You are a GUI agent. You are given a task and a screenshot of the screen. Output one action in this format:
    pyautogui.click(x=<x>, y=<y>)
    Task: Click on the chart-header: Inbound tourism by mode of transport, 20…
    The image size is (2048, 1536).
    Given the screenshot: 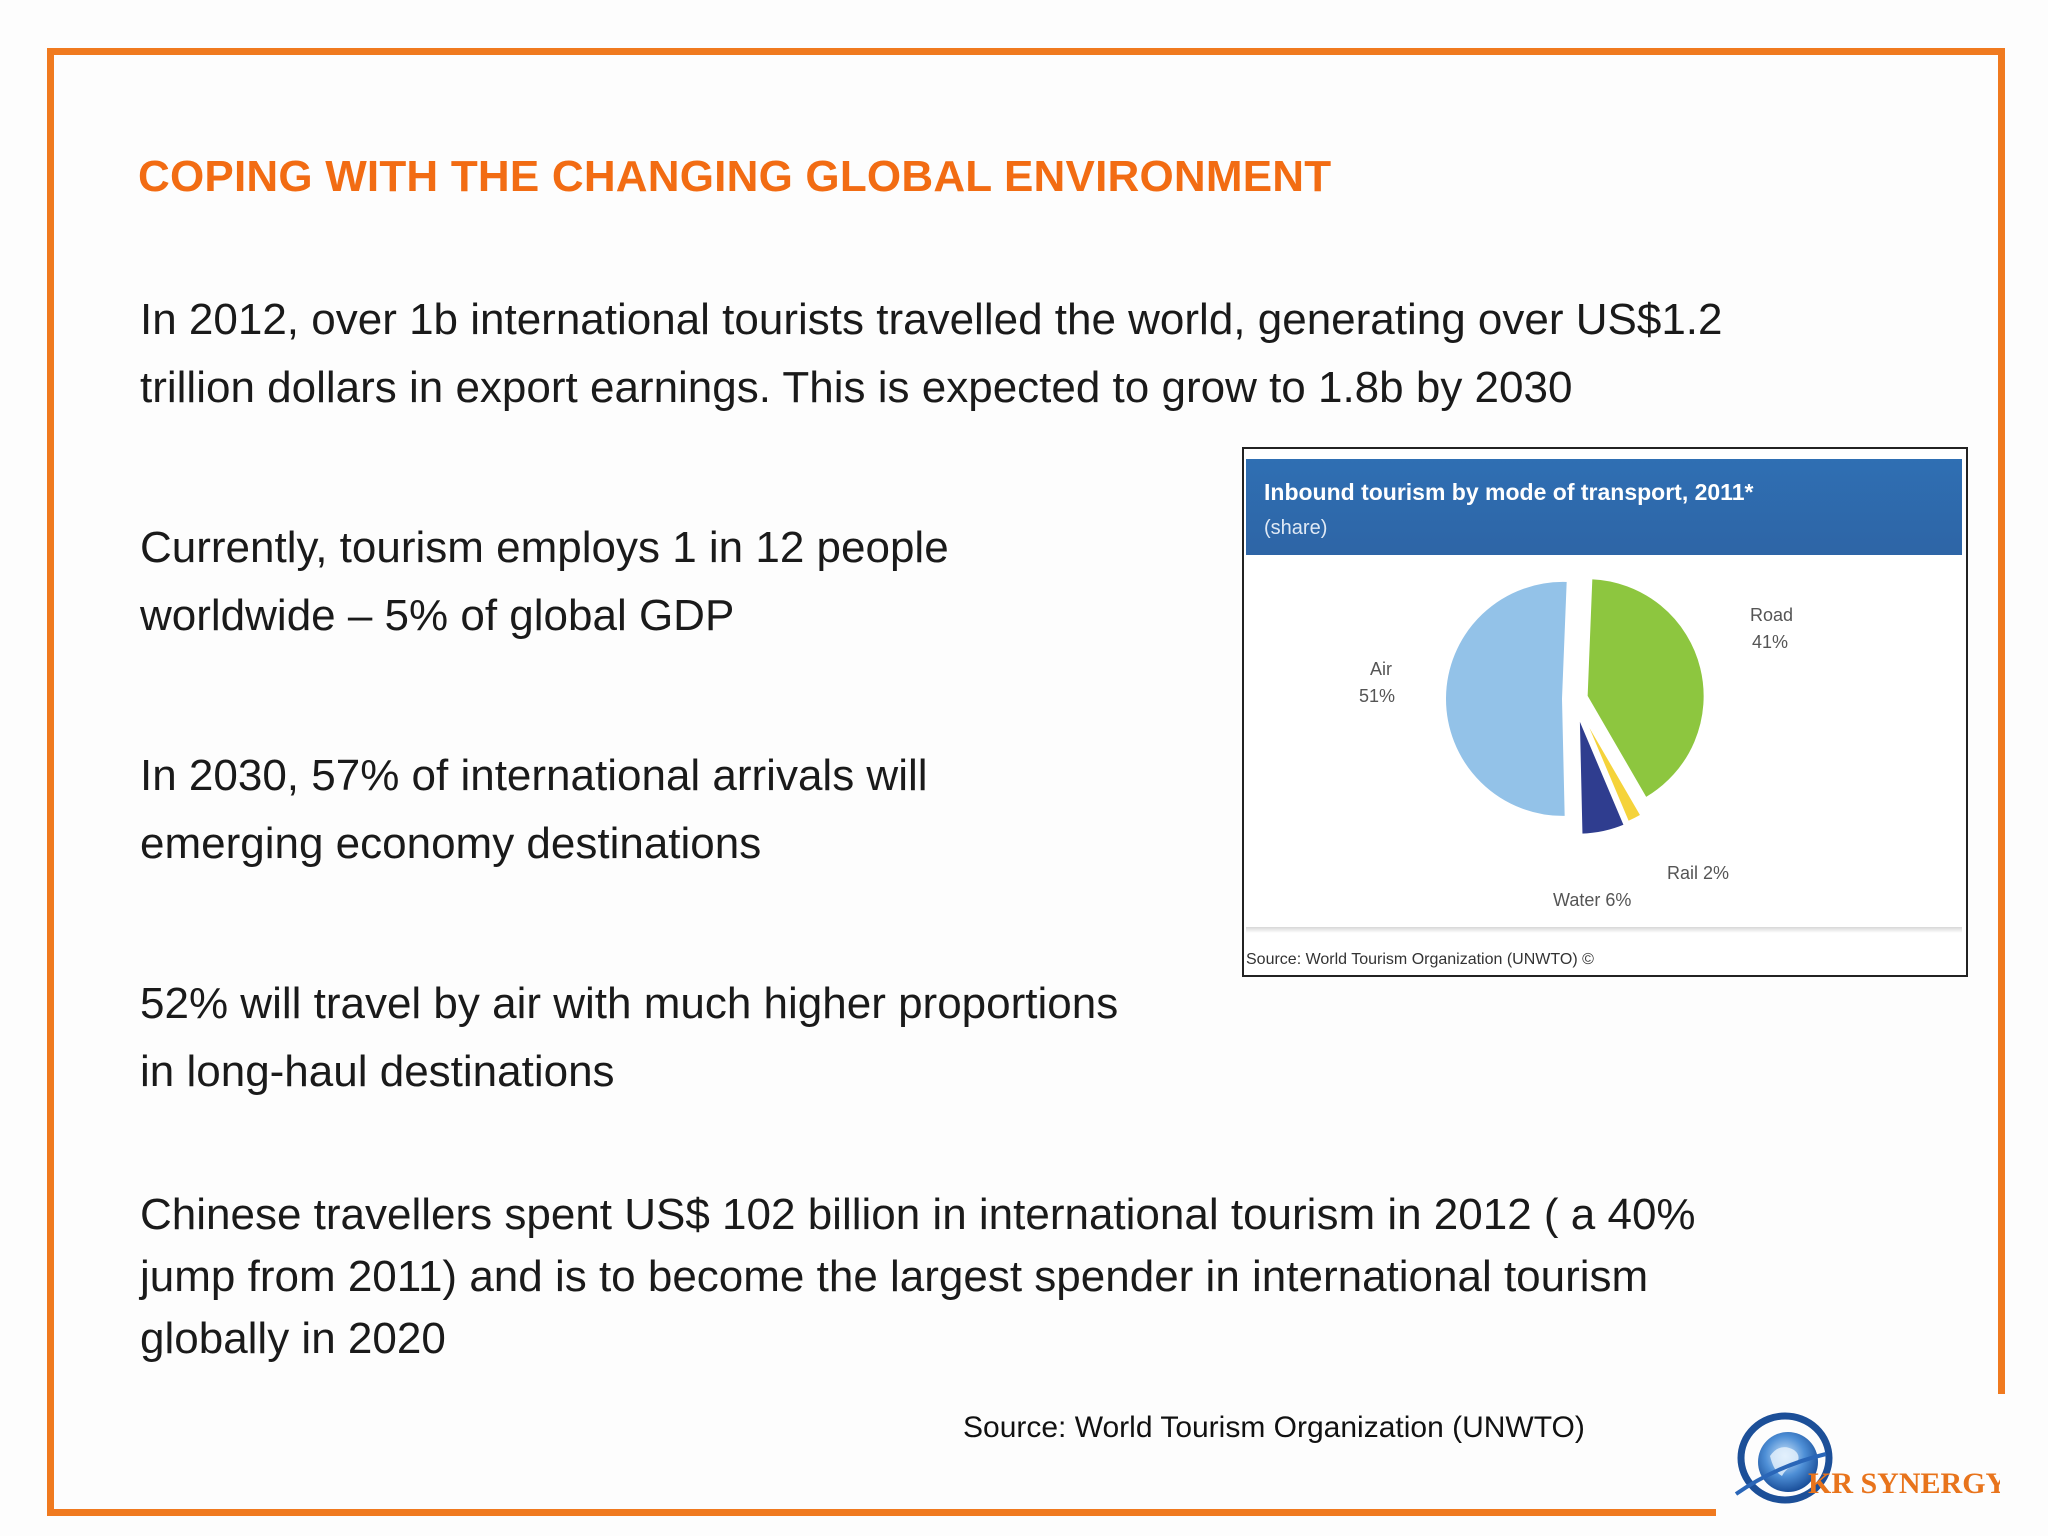 What is the action you would take?
    pyautogui.click(x=1604, y=507)
    